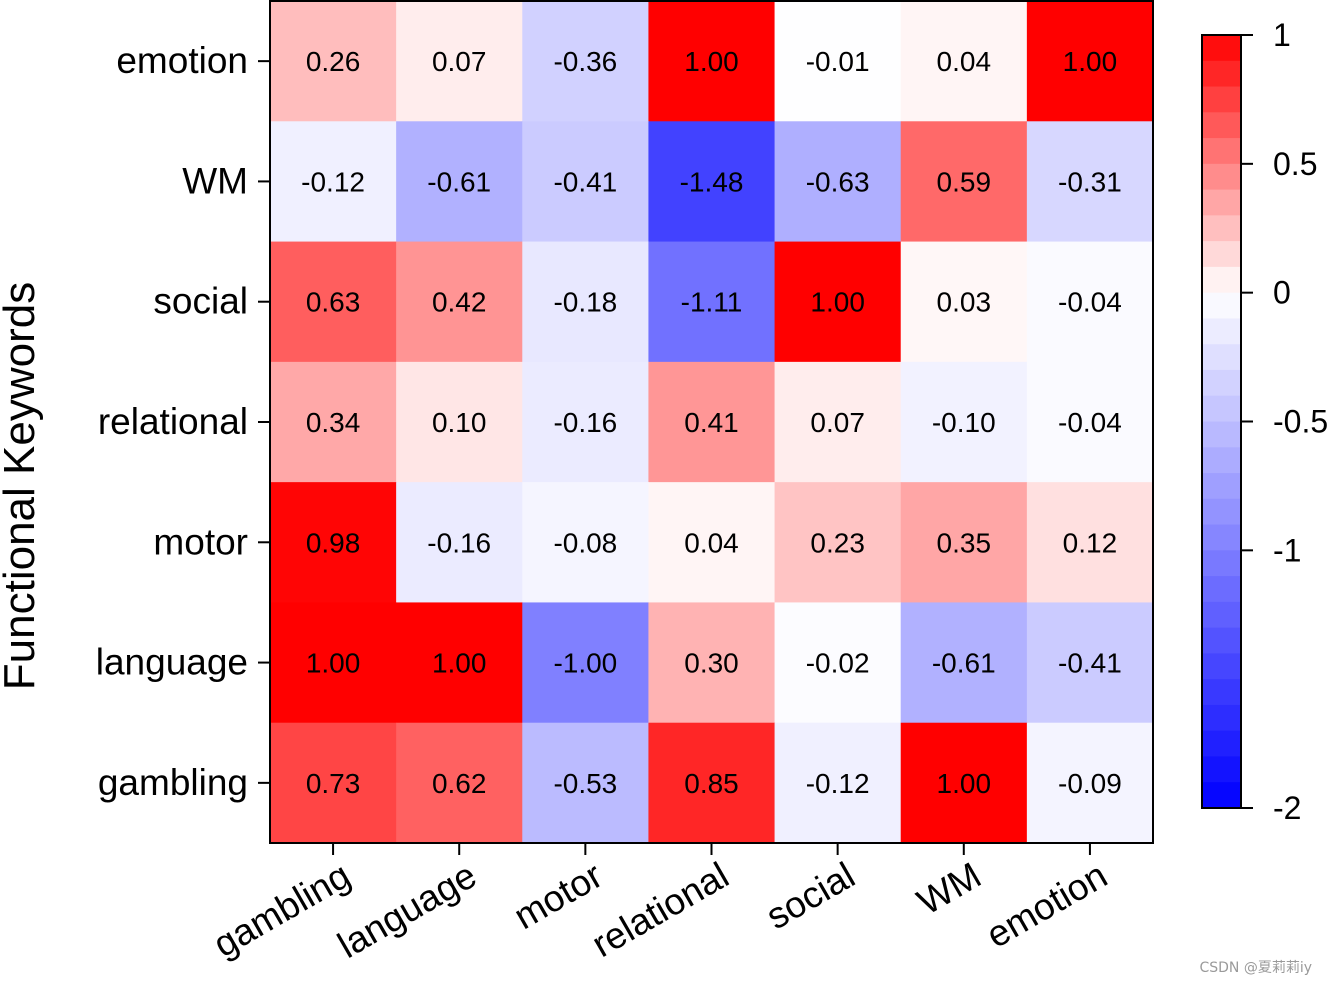 This screenshot has height=985, width=1328. What do you see at coordinates (1282, 35) in the screenshot?
I see `colorbar-tick-label: 1` at bounding box center [1282, 35].